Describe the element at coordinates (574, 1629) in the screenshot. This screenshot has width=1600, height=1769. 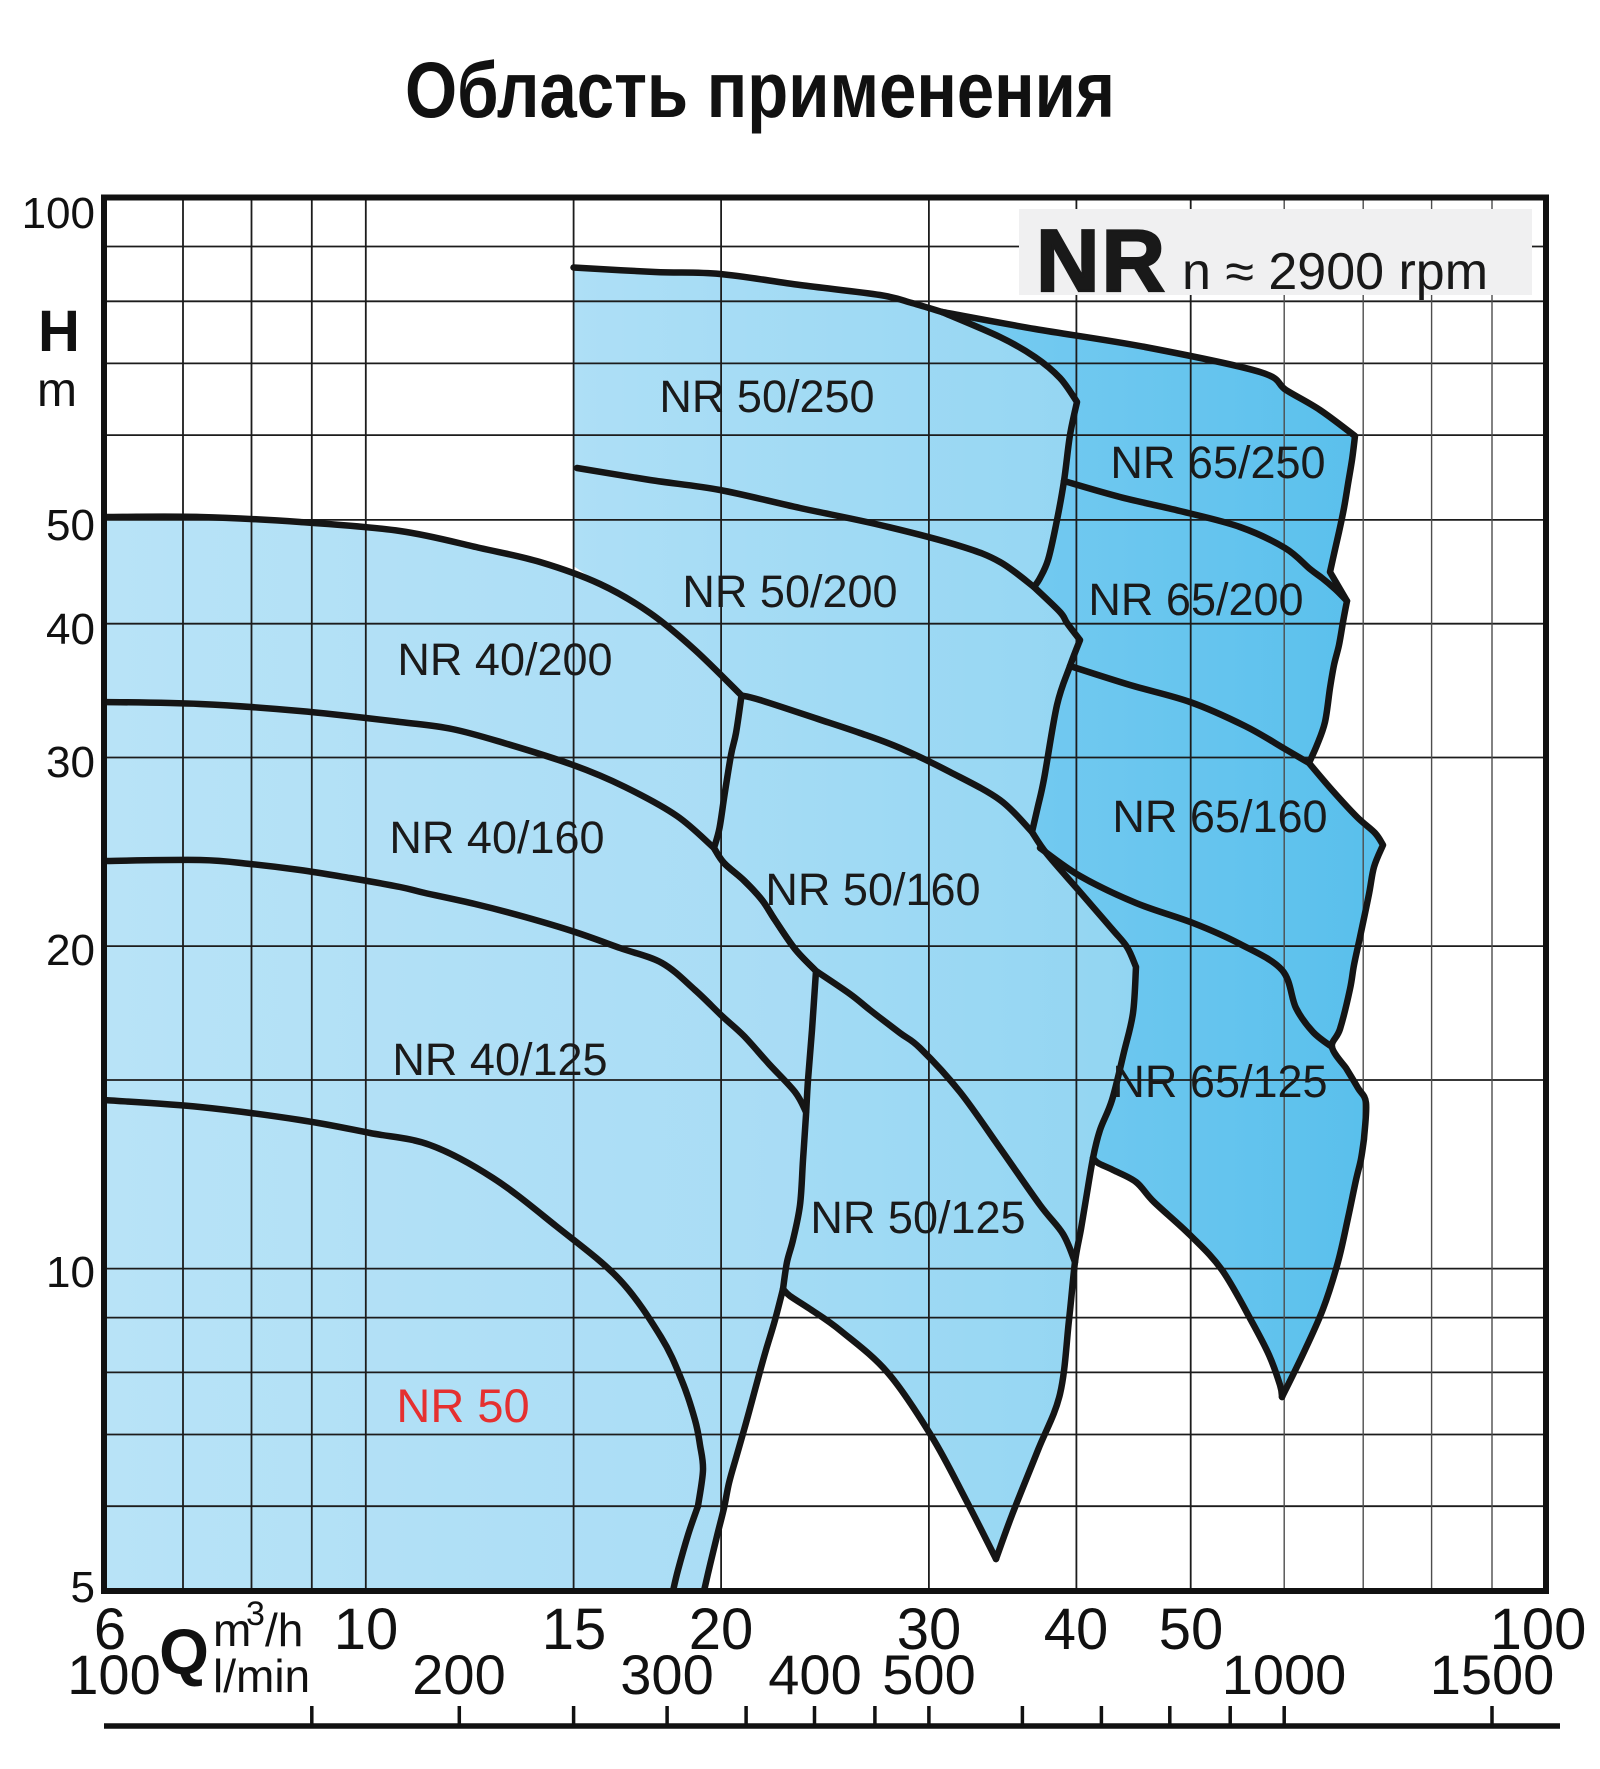
I see `svg-text: 15` at that location.